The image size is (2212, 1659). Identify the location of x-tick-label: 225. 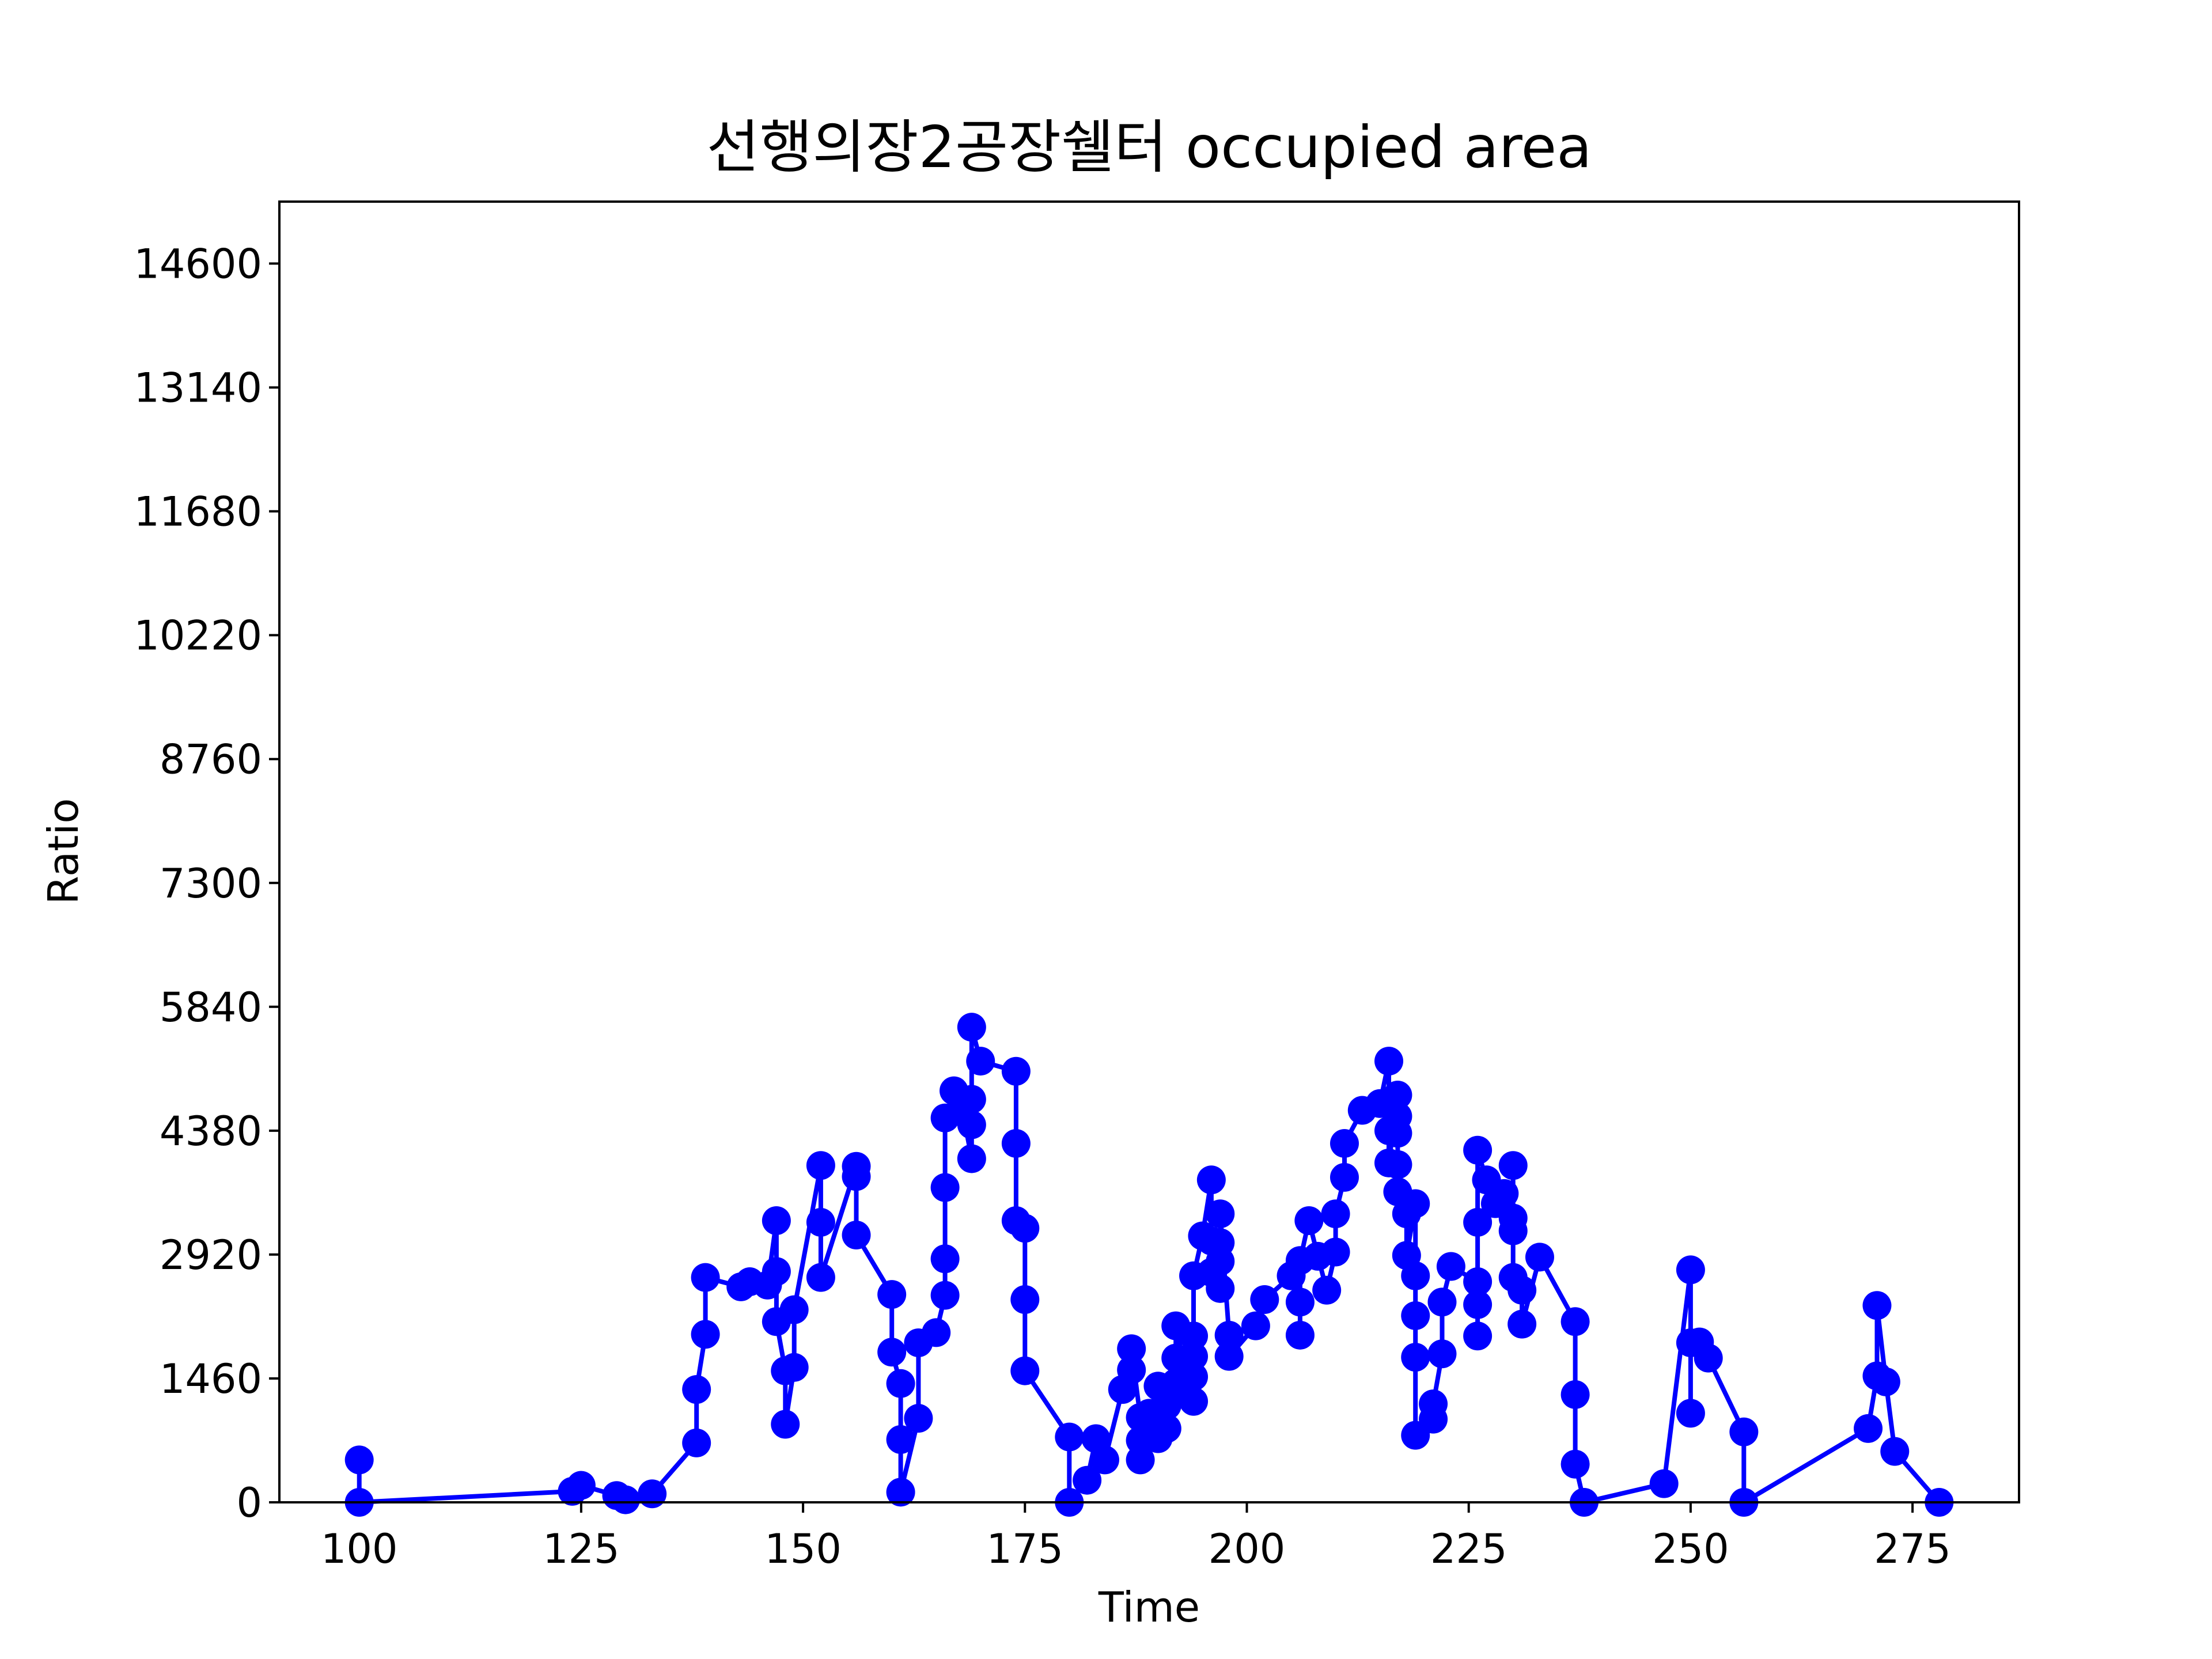
(1469, 1549).